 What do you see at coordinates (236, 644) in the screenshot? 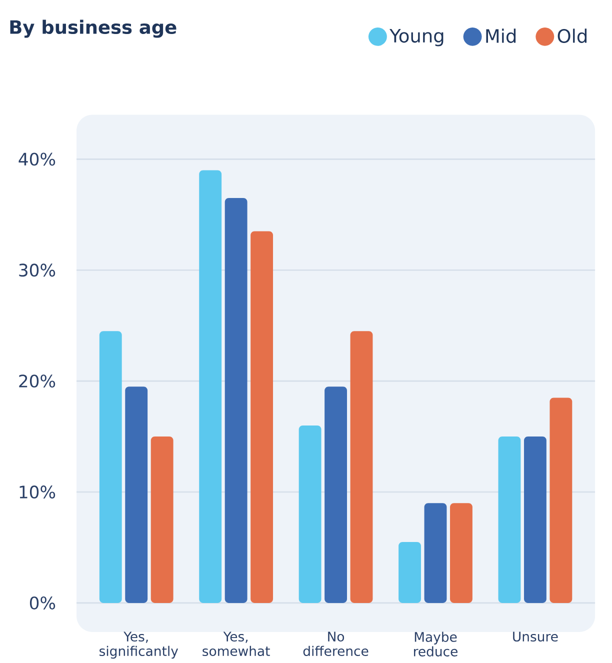
I see `x-tick-label: Yes, somewhat` at bounding box center [236, 644].